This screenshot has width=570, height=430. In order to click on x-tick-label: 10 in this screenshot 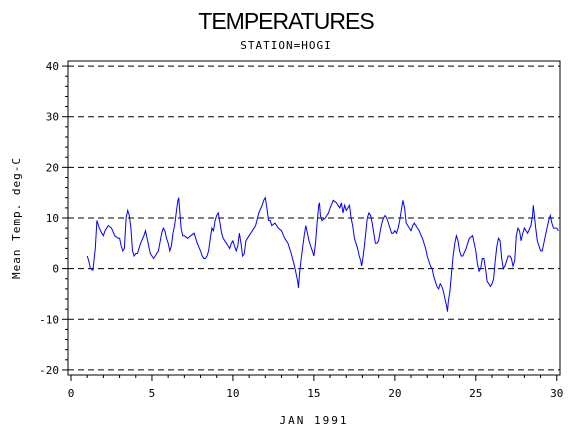, I will do `click(232, 393)`.